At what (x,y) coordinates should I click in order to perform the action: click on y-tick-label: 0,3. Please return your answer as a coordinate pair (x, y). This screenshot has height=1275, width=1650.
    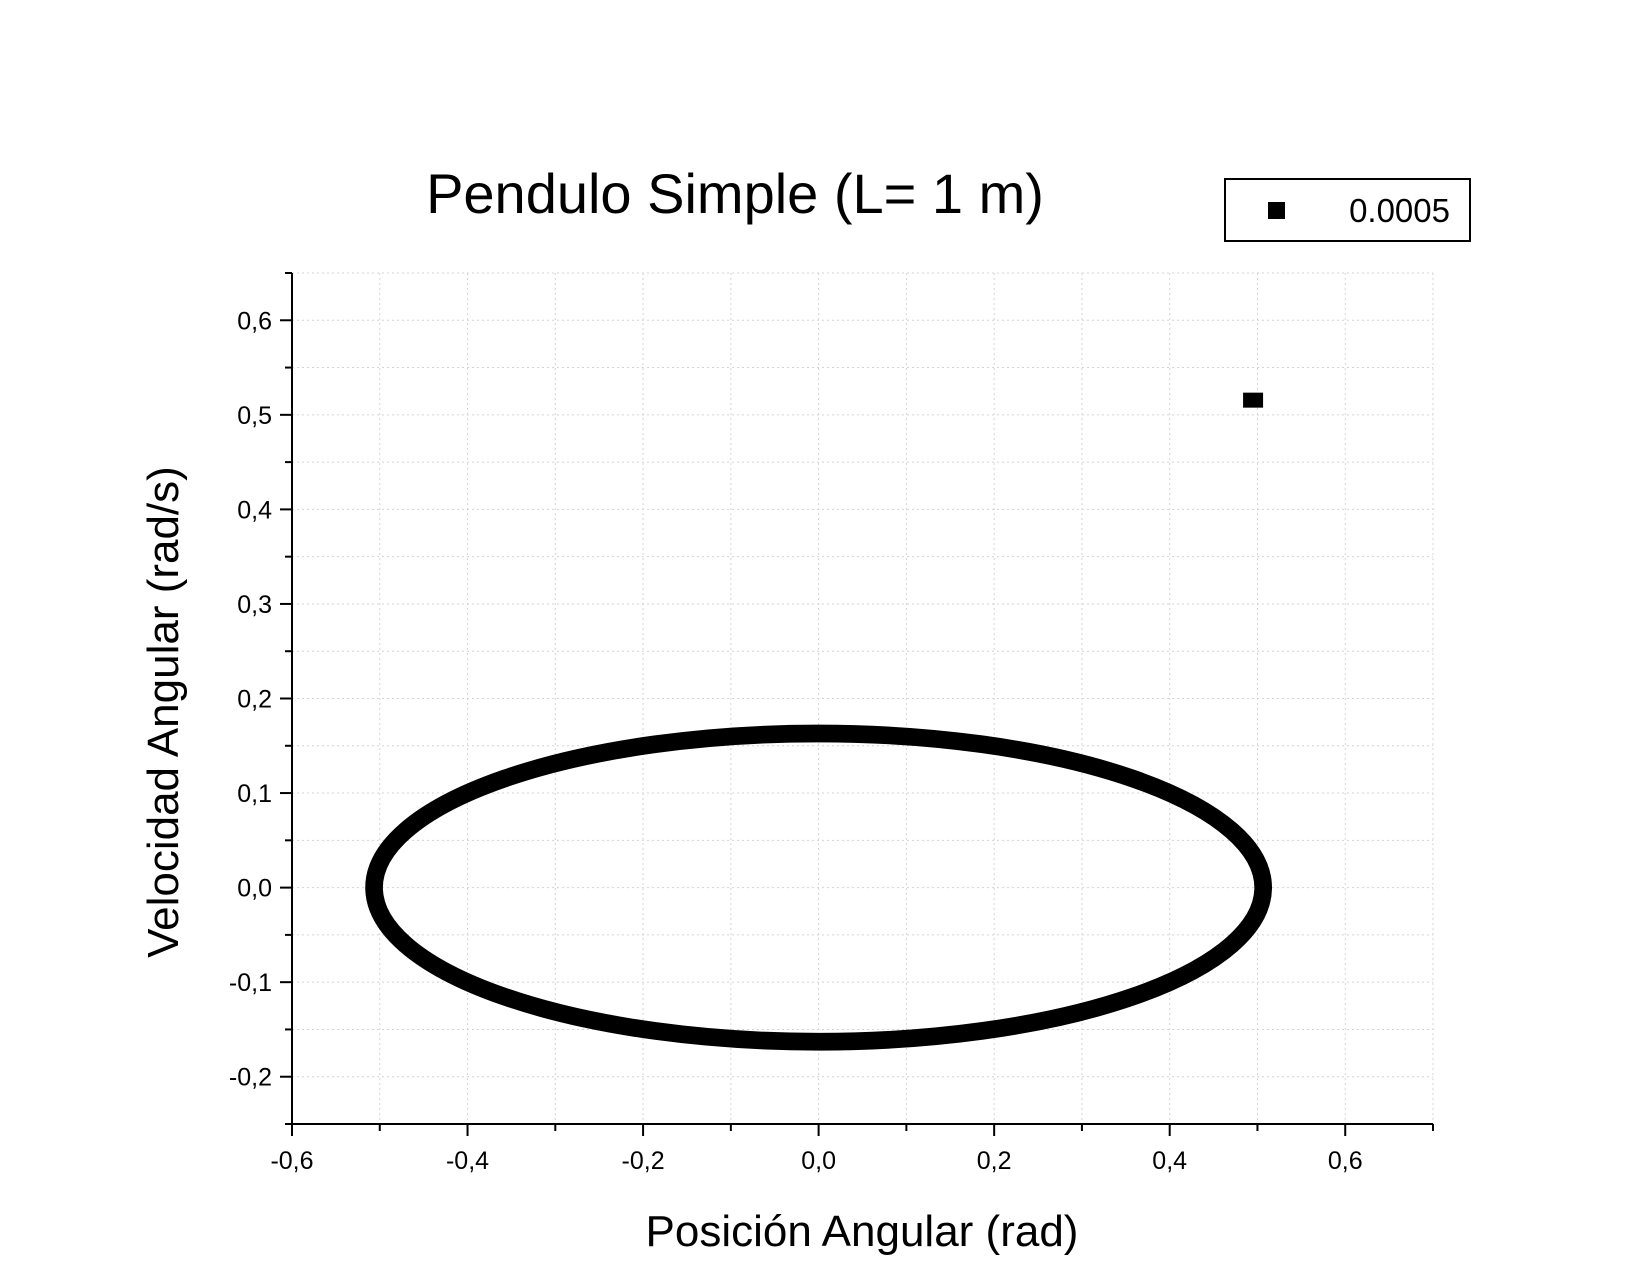
    Looking at the image, I should click on (254, 605).